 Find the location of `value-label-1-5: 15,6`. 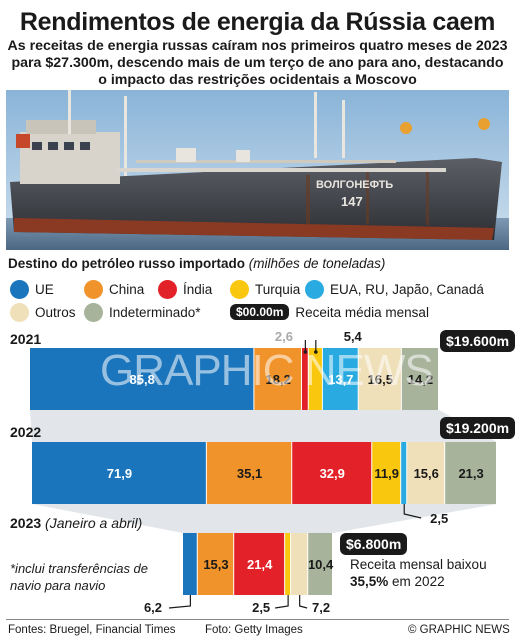

value-label-1-5: 15,6 is located at coordinates (426, 473).